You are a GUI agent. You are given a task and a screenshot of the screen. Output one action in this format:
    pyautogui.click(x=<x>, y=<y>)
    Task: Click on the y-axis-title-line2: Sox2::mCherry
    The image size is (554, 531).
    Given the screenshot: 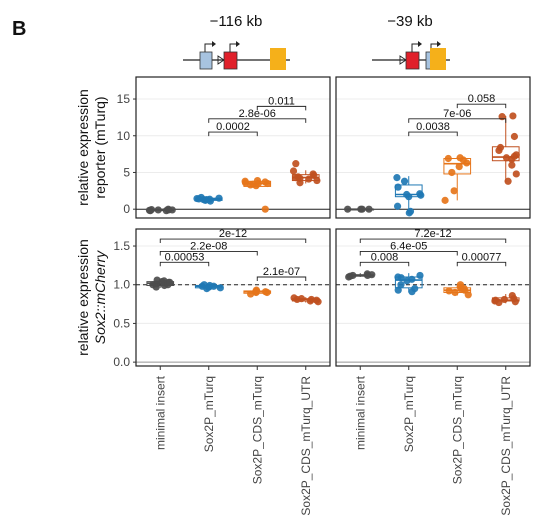 What is the action you would take?
    pyautogui.click(x=100, y=297)
    